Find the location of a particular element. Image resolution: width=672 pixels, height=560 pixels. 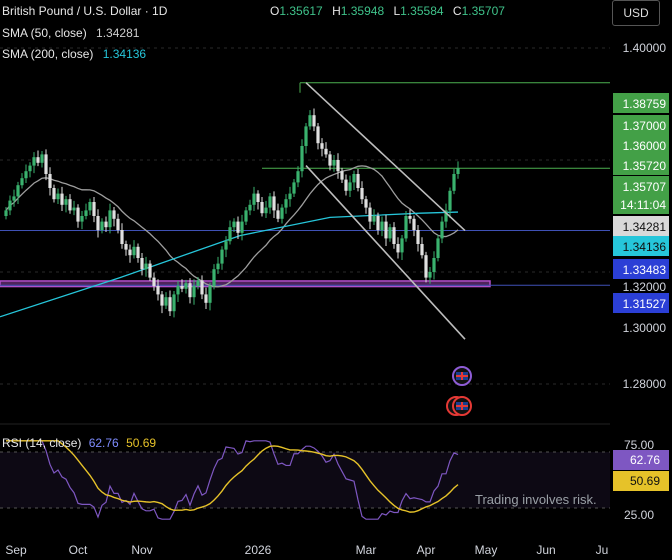

risk-disclaimer: Trading involves risk. is located at coordinates (536, 499).